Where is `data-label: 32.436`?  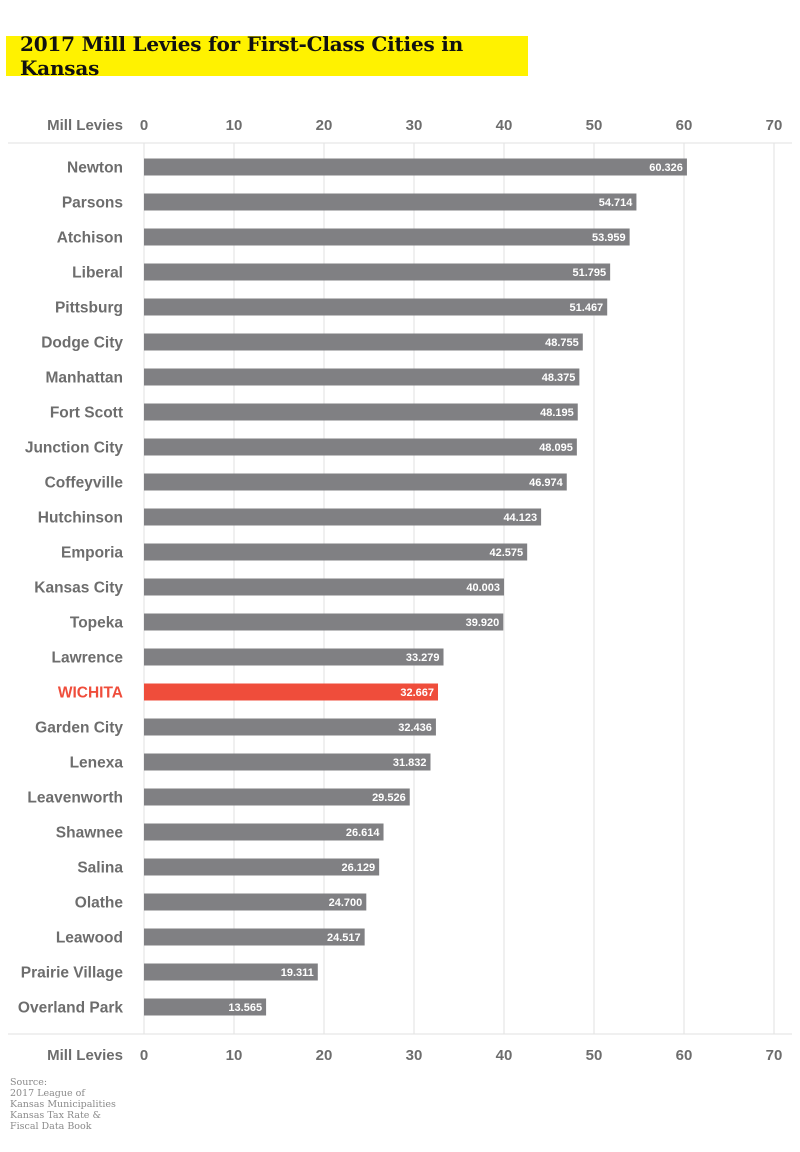 data-label: 32.436 is located at coordinates (415, 728).